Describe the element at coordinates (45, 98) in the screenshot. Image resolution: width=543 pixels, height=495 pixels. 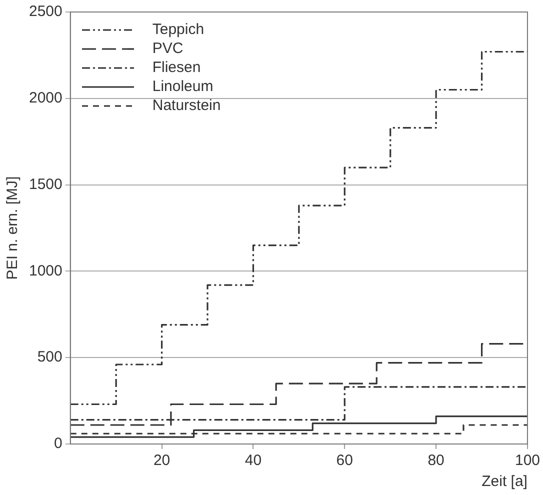
I see `y-tick-label: 2000` at that location.